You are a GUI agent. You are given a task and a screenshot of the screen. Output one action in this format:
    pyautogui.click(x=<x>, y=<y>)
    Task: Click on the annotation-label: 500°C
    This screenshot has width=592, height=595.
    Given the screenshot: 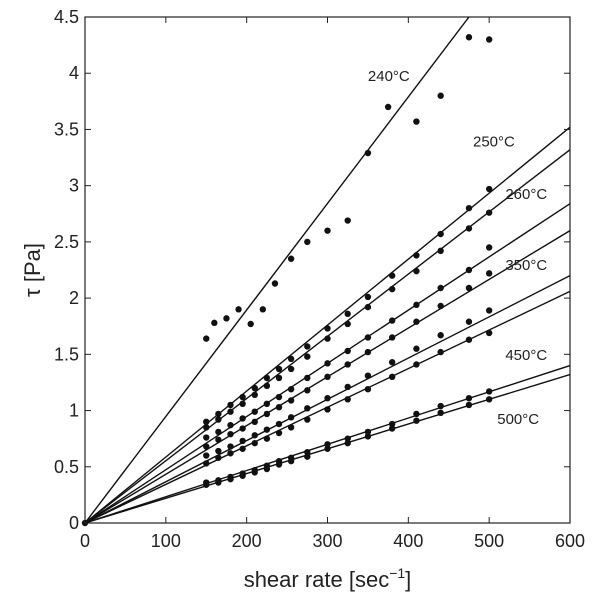 What is the action you would take?
    pyautogui.click(x=518, y=419)
    